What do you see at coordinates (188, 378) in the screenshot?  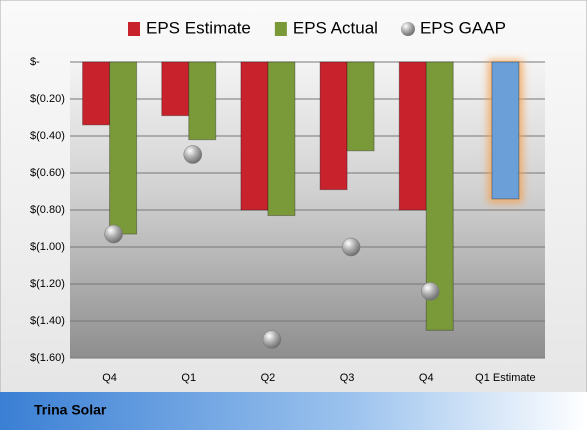 I see `x-tick-label: Q1` at bounding box center [188, 378].